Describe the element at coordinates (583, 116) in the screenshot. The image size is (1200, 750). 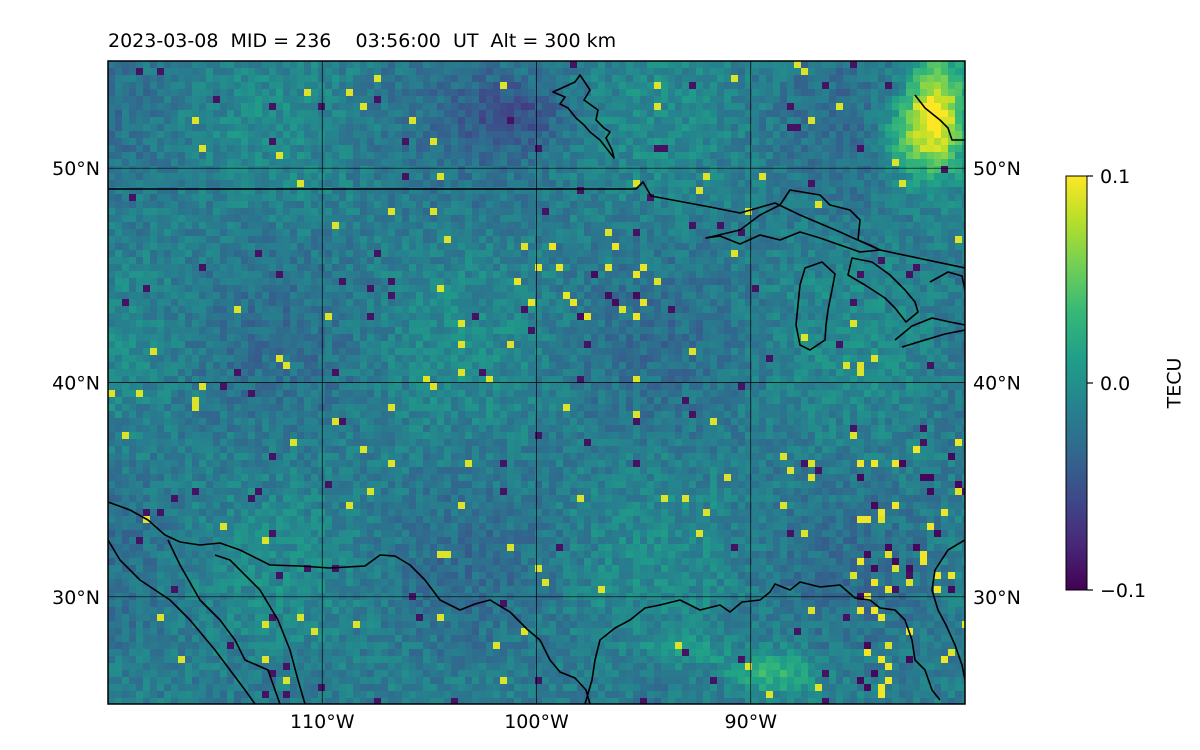
I see `hudson-bay-coast` at that location.